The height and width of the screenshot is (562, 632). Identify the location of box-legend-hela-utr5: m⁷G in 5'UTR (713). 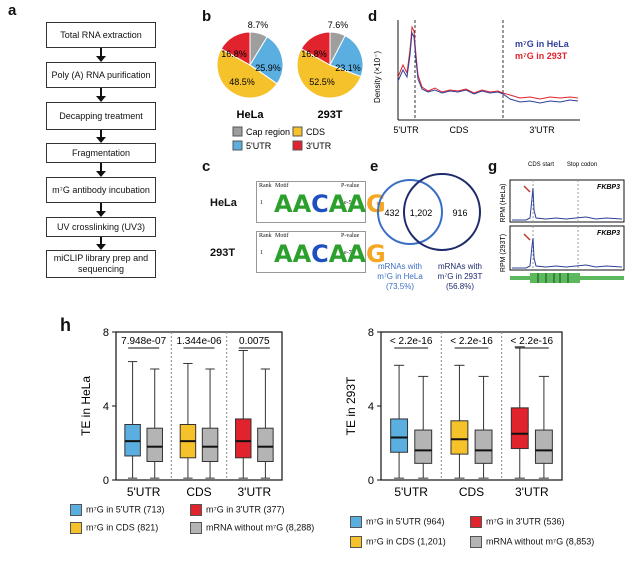
(117, 510).